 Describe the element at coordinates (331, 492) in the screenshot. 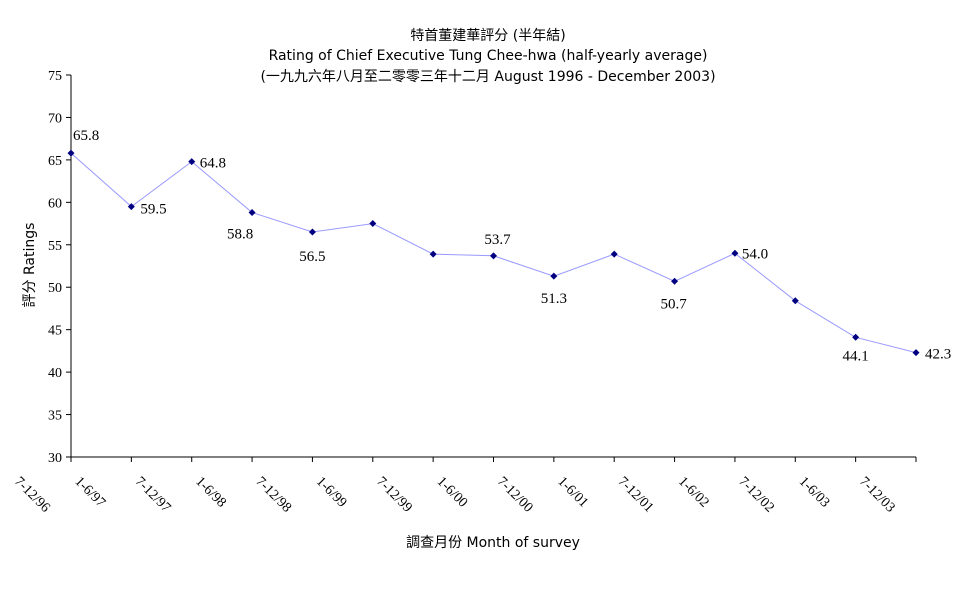

I see `x-tick-label: 1-6/99` at that location.